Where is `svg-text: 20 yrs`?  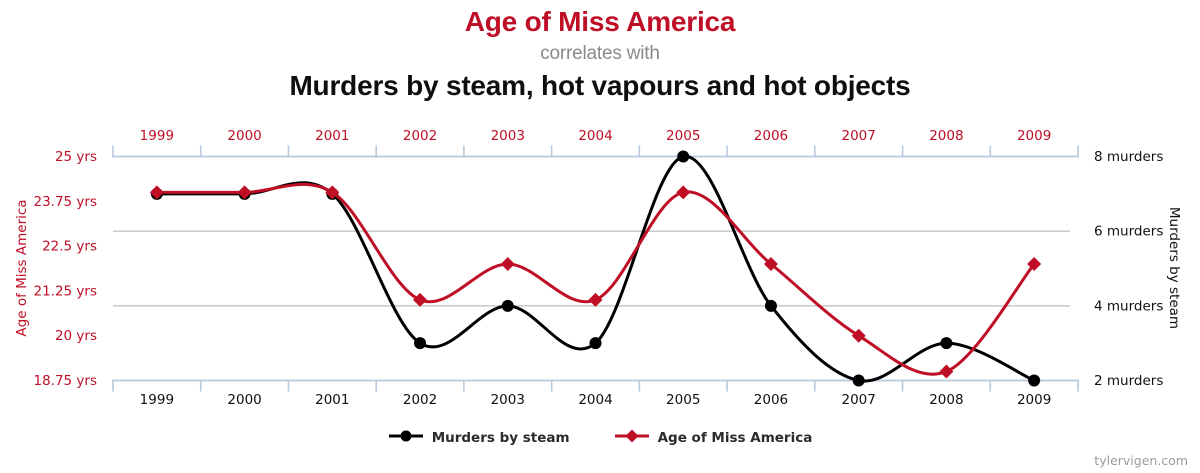
svg-text: 20 yrs is located at coordinates (76, 336).